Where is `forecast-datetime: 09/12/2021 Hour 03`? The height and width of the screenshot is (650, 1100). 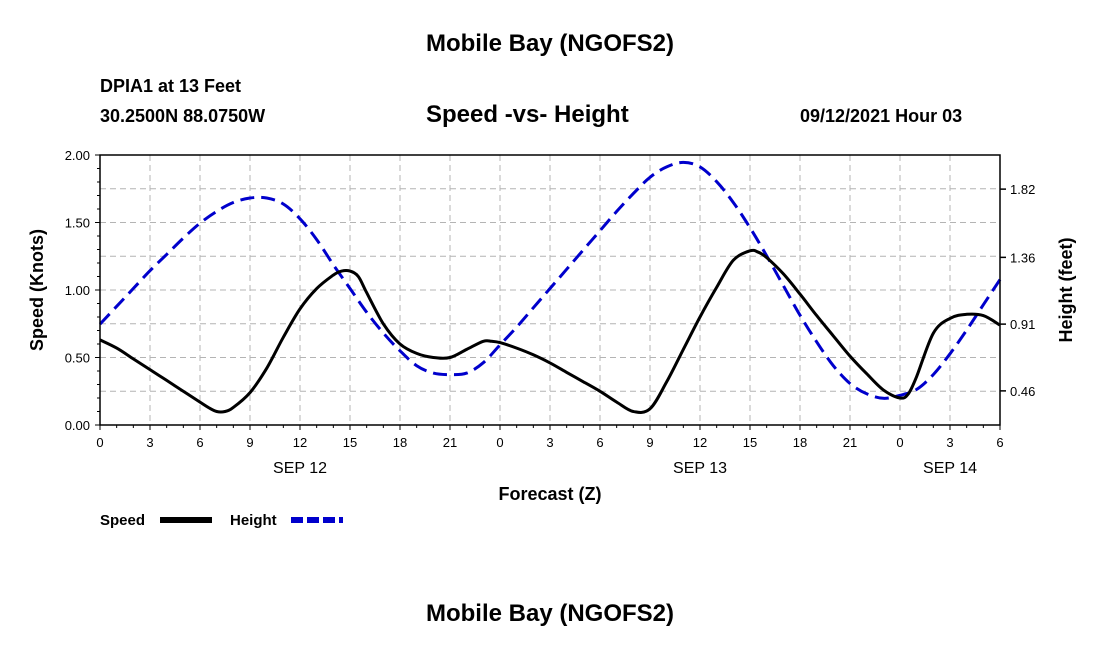 forecast-datetime: 09/12/2021 Hour 03 is located at coordinates (881, 116).